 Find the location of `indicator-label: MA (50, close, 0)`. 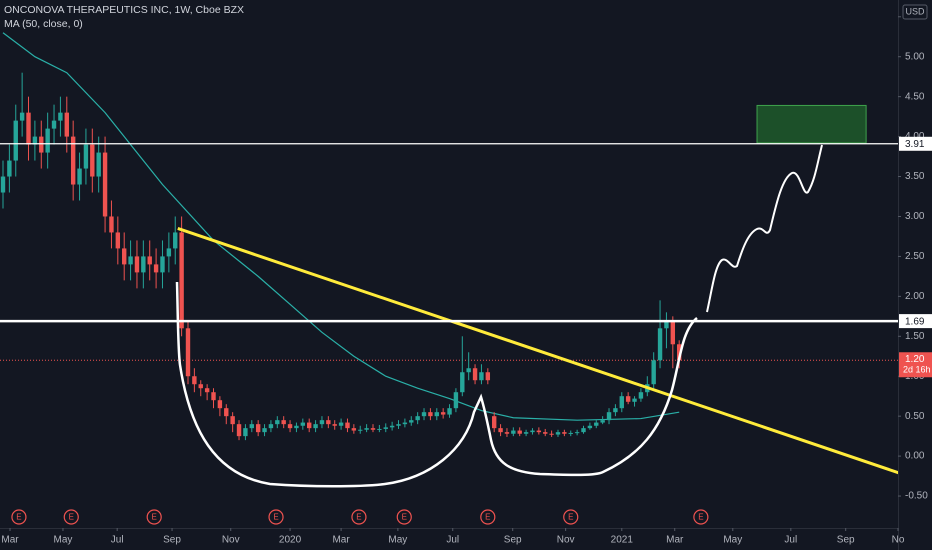

indicator-label: MA (50, close, 0) is located at coordinates (43, 24).